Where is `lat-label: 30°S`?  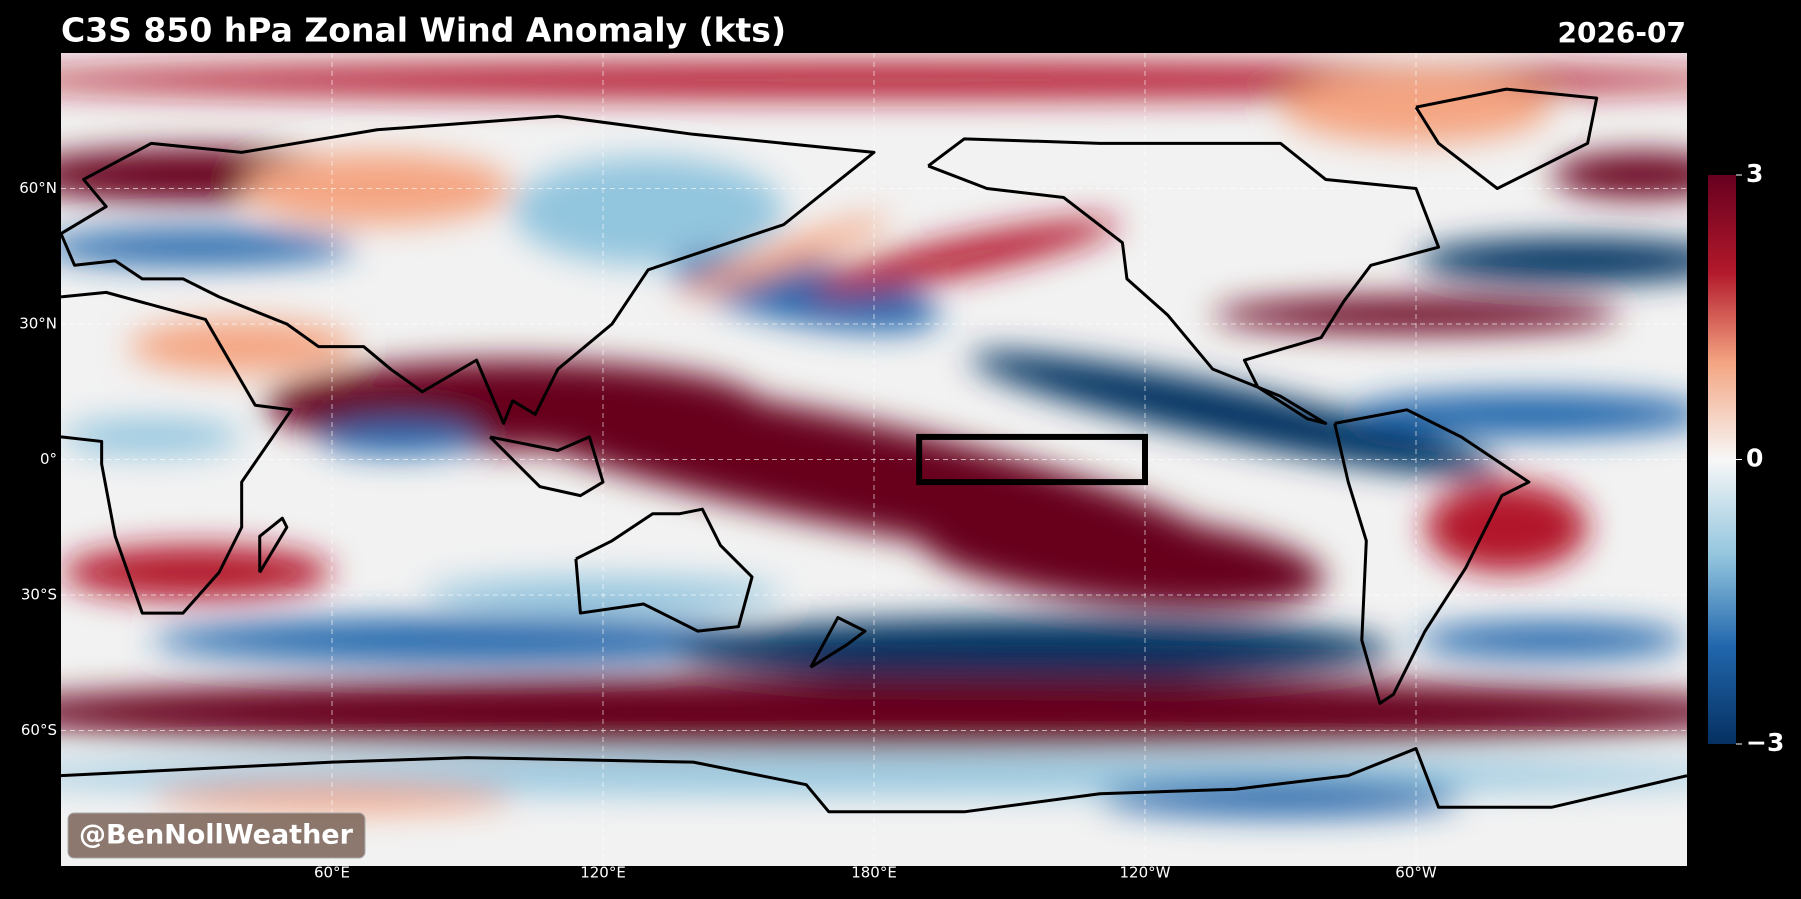 lat-label: 30°S is located at coordinates (39, 595).